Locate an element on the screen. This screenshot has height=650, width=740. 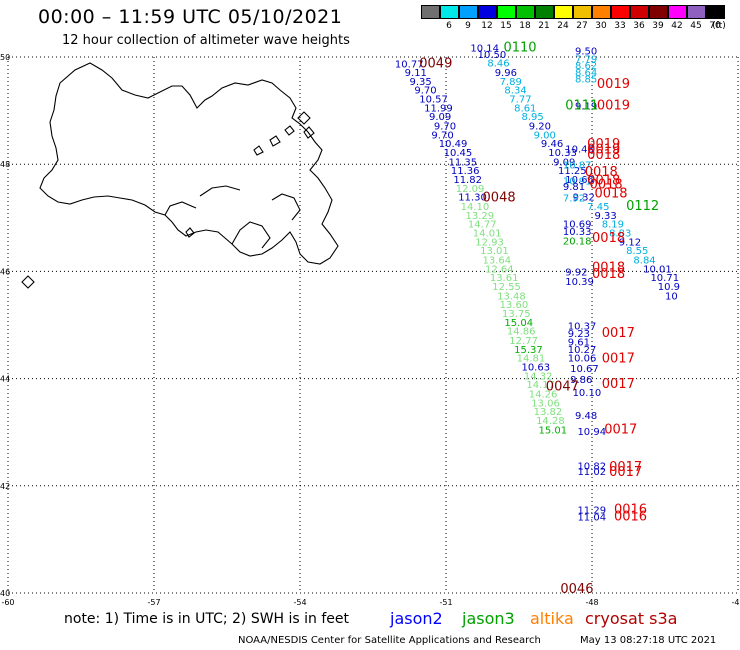
legend-unit: (ft) is located at coordinates (719, 26).